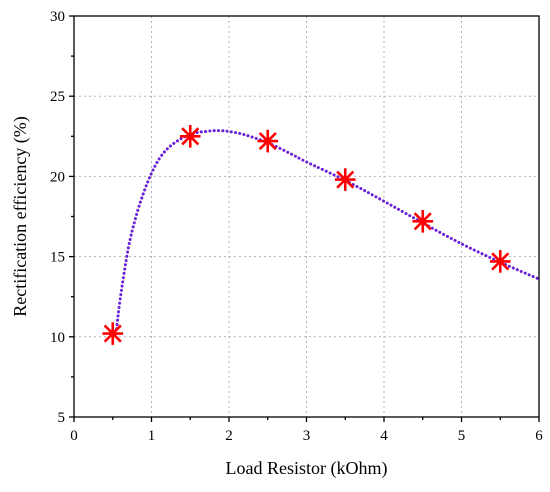  What do you see at coordinates (57, 258) in the screenshot?
I see `y-tick-label: 15` at bounding box center [57, 258].